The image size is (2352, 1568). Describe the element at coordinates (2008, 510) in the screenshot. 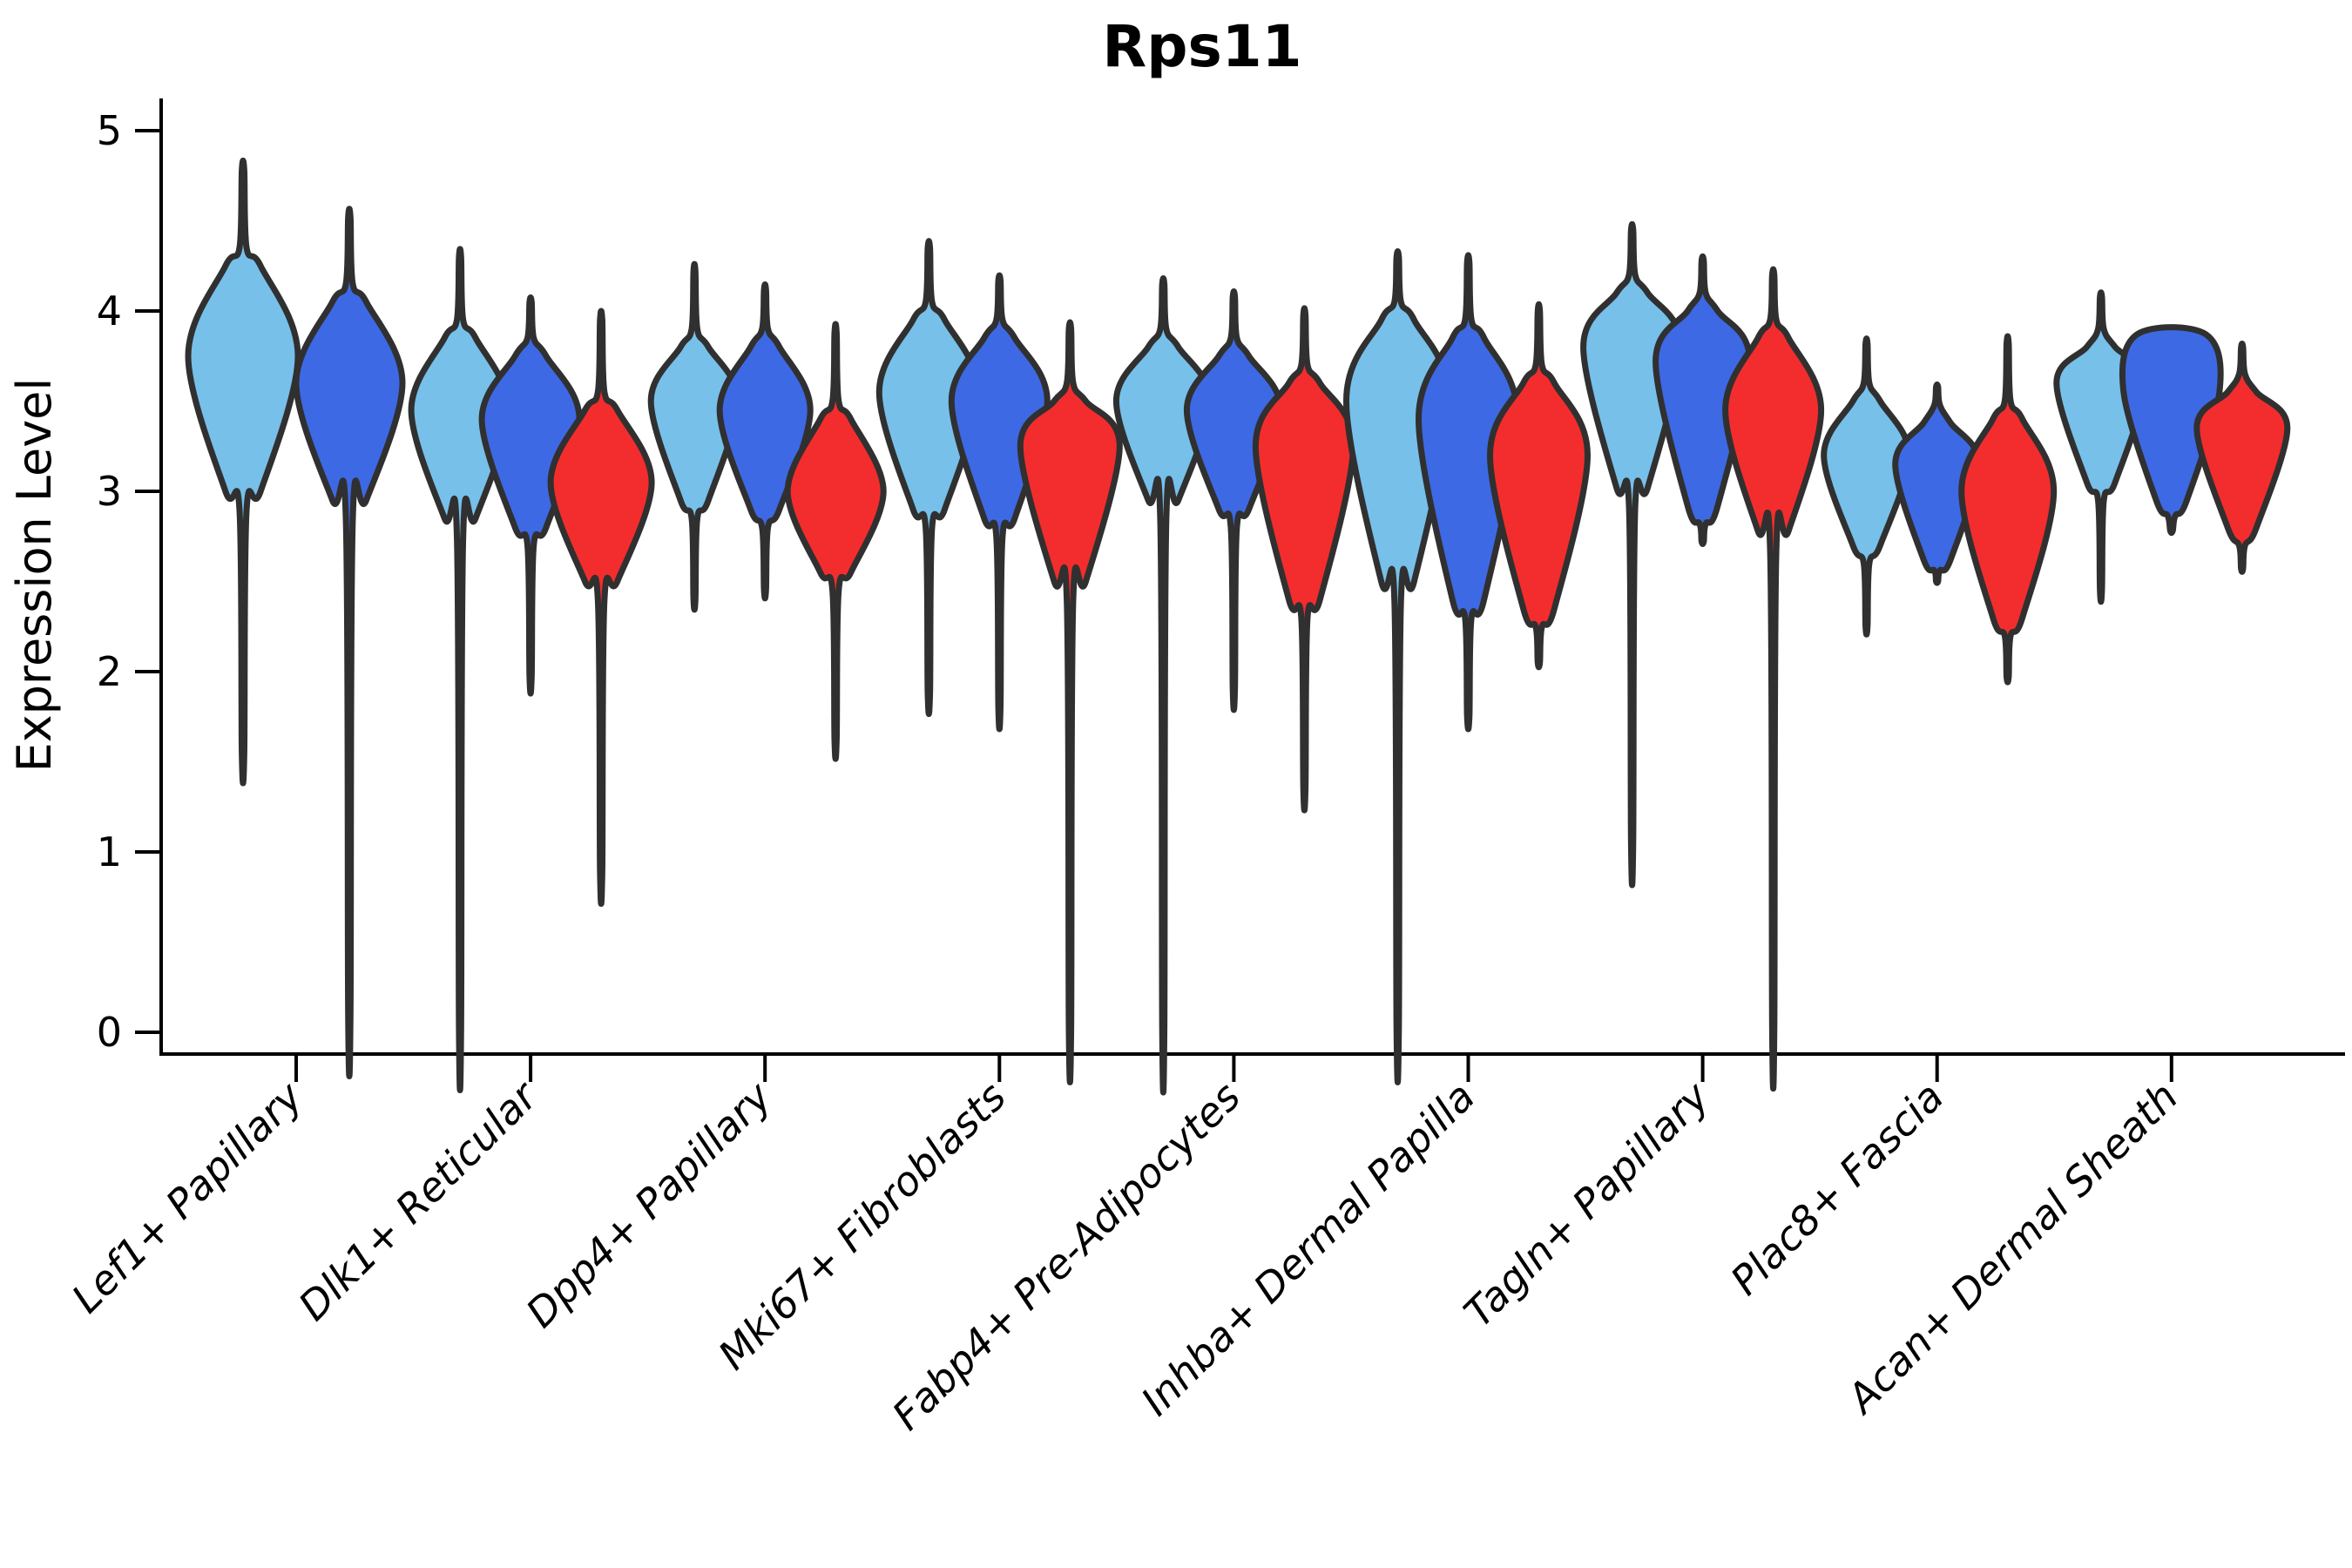

I see `violin-8-red` at that location.